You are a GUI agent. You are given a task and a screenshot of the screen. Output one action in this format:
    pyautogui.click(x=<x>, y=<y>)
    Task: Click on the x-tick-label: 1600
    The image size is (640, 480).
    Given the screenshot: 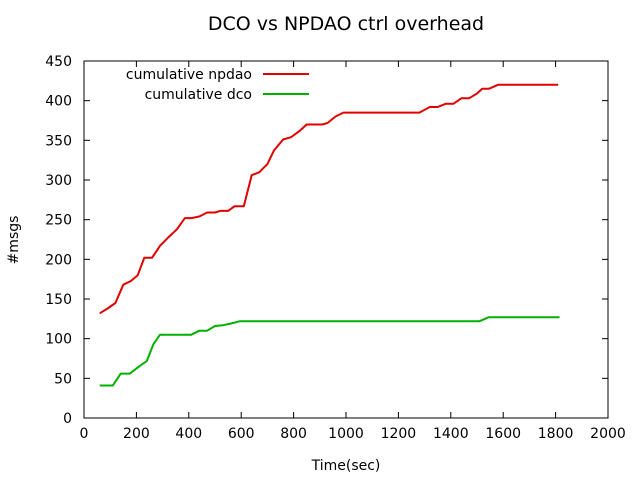 What is the action you would take?
    pyautogui.click(x=503, y=434)
    